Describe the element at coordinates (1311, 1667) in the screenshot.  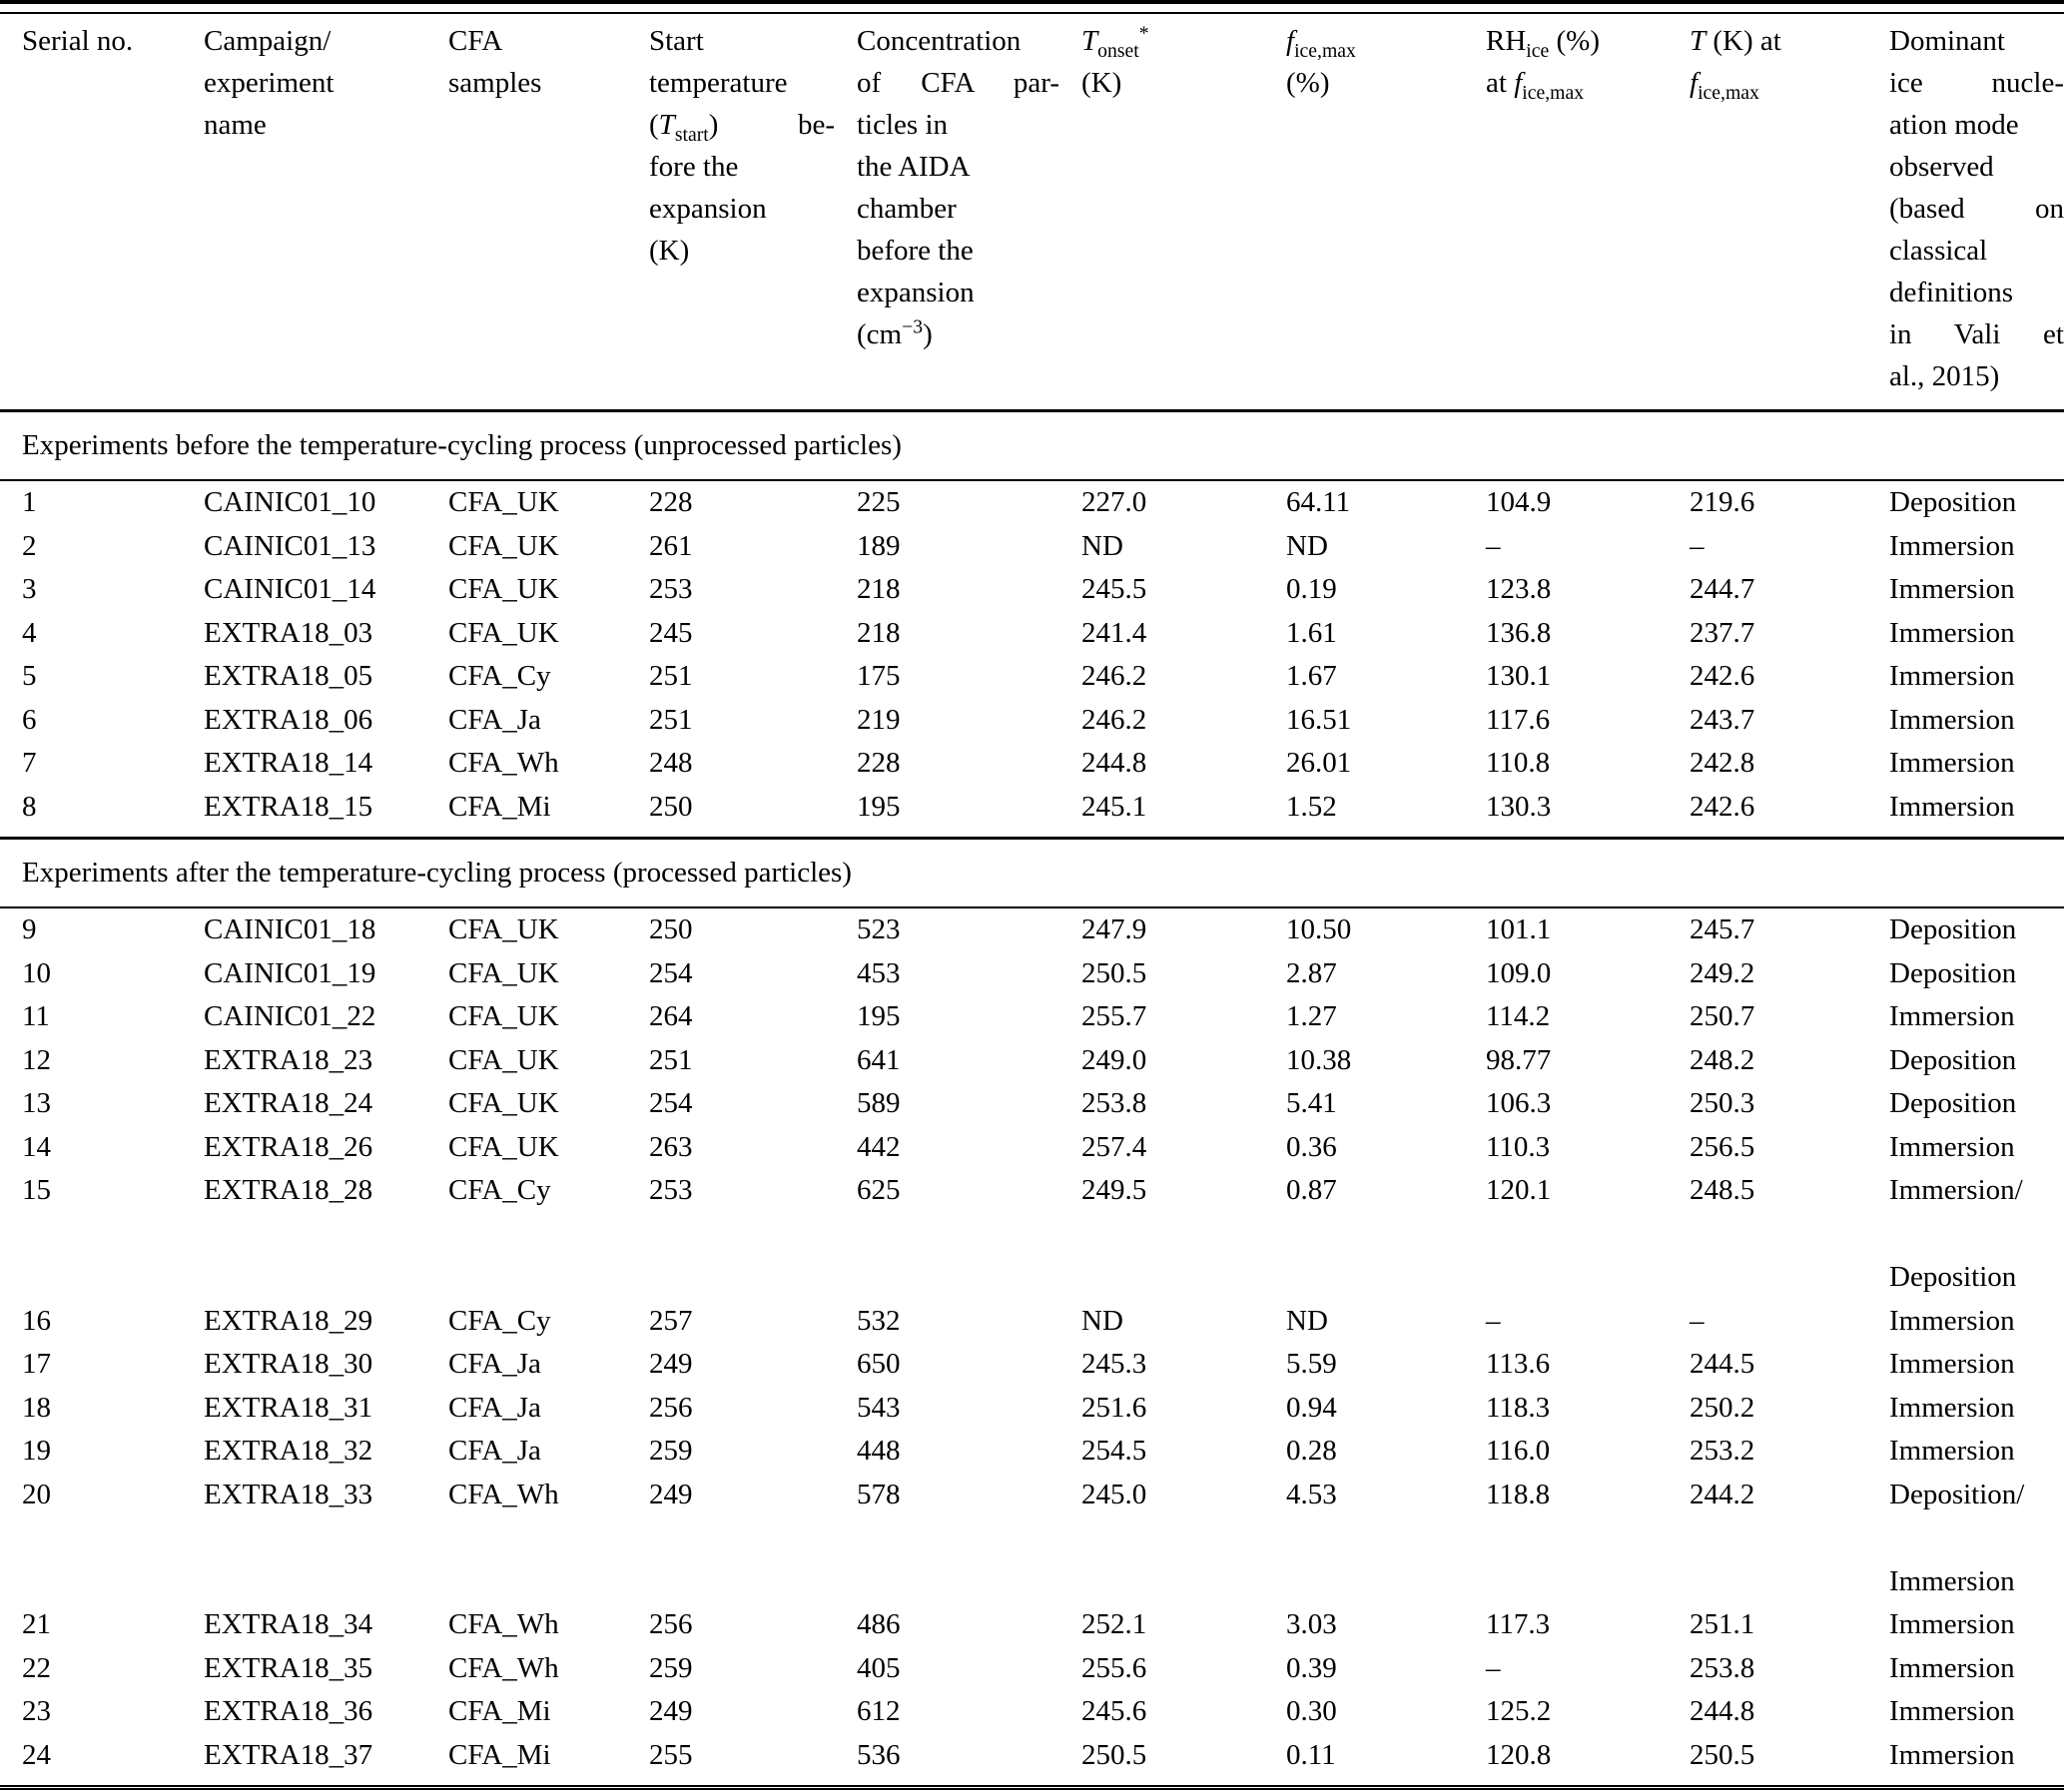
I see `cell-f-ice-max: 0.39` at that location.